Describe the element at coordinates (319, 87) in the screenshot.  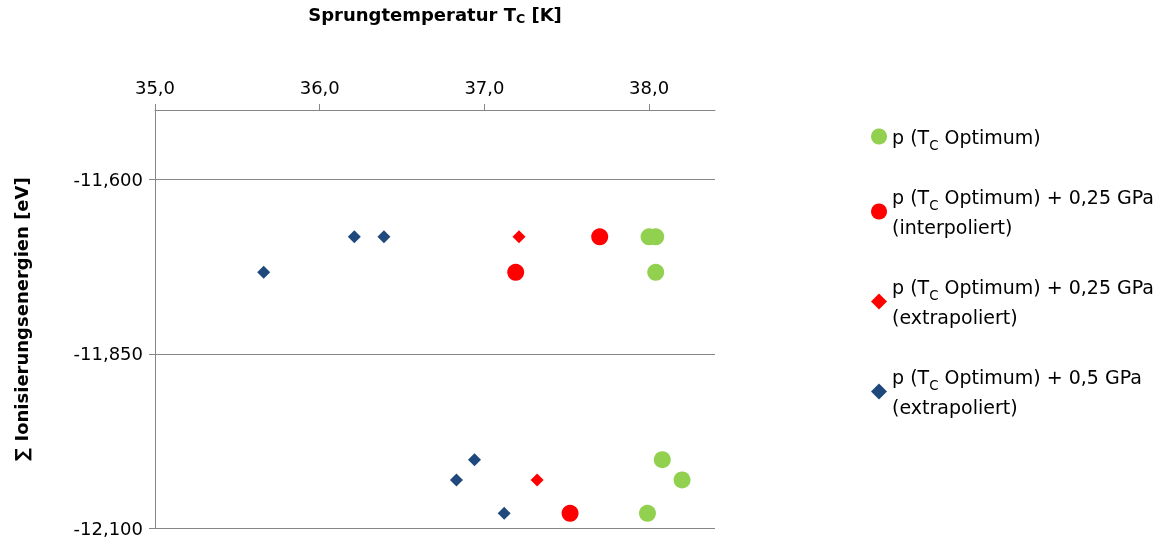
I see `x-tick-label: 36,0` at that location.